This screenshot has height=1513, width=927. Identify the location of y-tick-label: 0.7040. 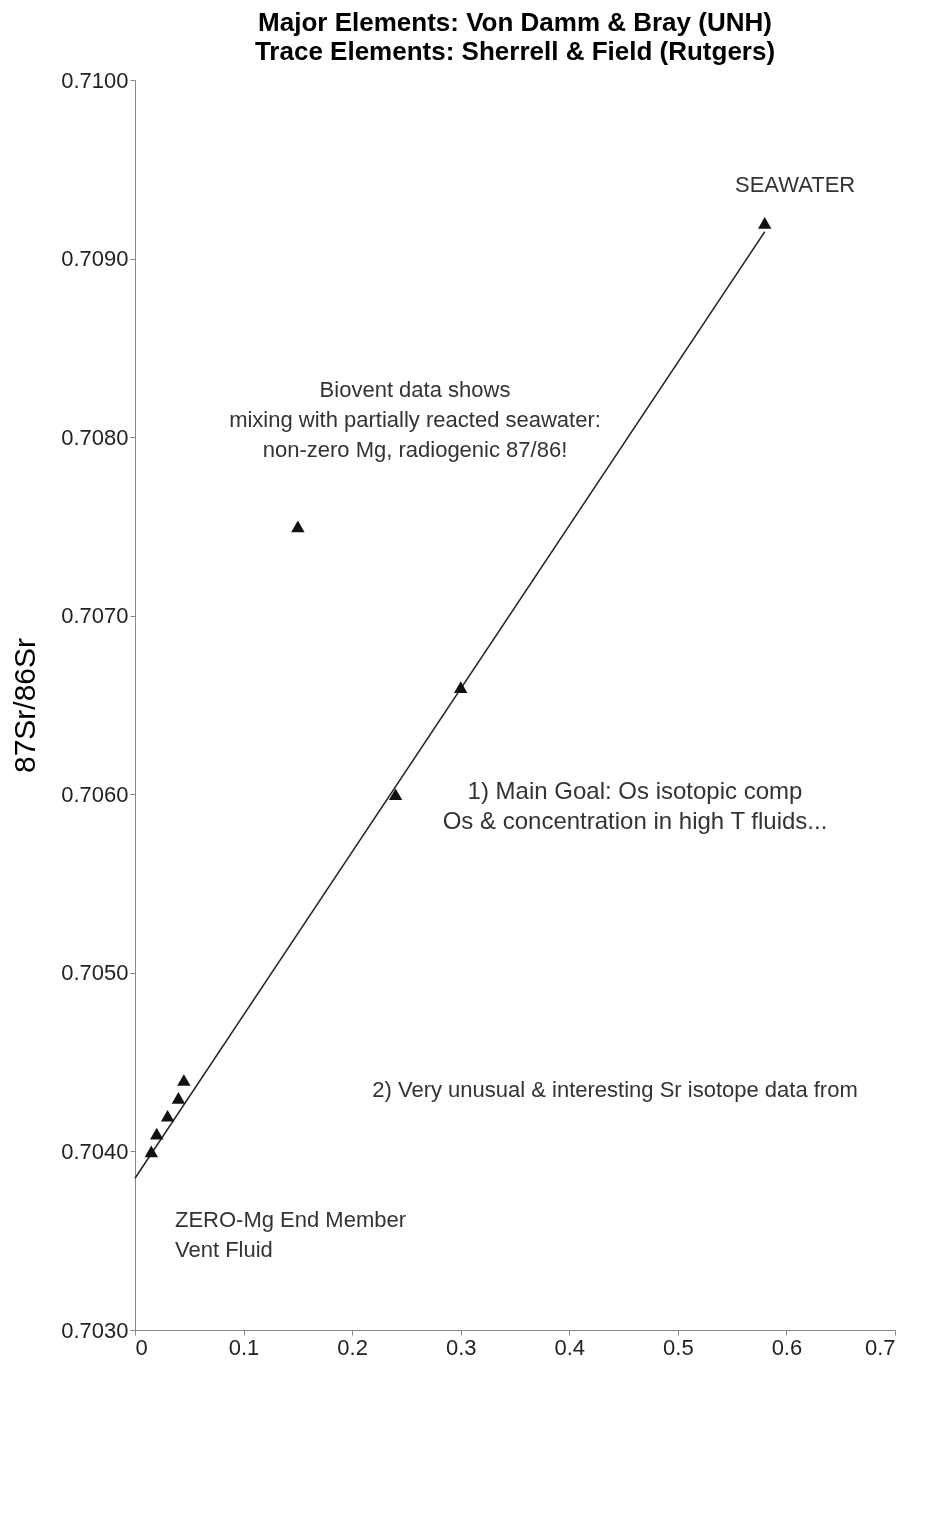
(95, 1151).